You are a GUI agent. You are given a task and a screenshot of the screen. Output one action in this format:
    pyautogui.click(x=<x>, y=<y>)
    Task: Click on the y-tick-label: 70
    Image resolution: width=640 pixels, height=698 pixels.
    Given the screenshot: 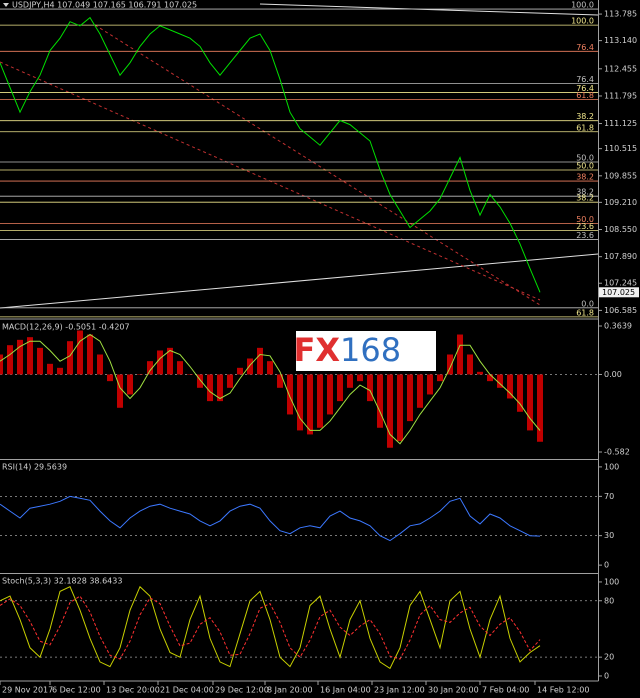 What is the action you would take?
    pyautogui.click(x=609, y=496)
    